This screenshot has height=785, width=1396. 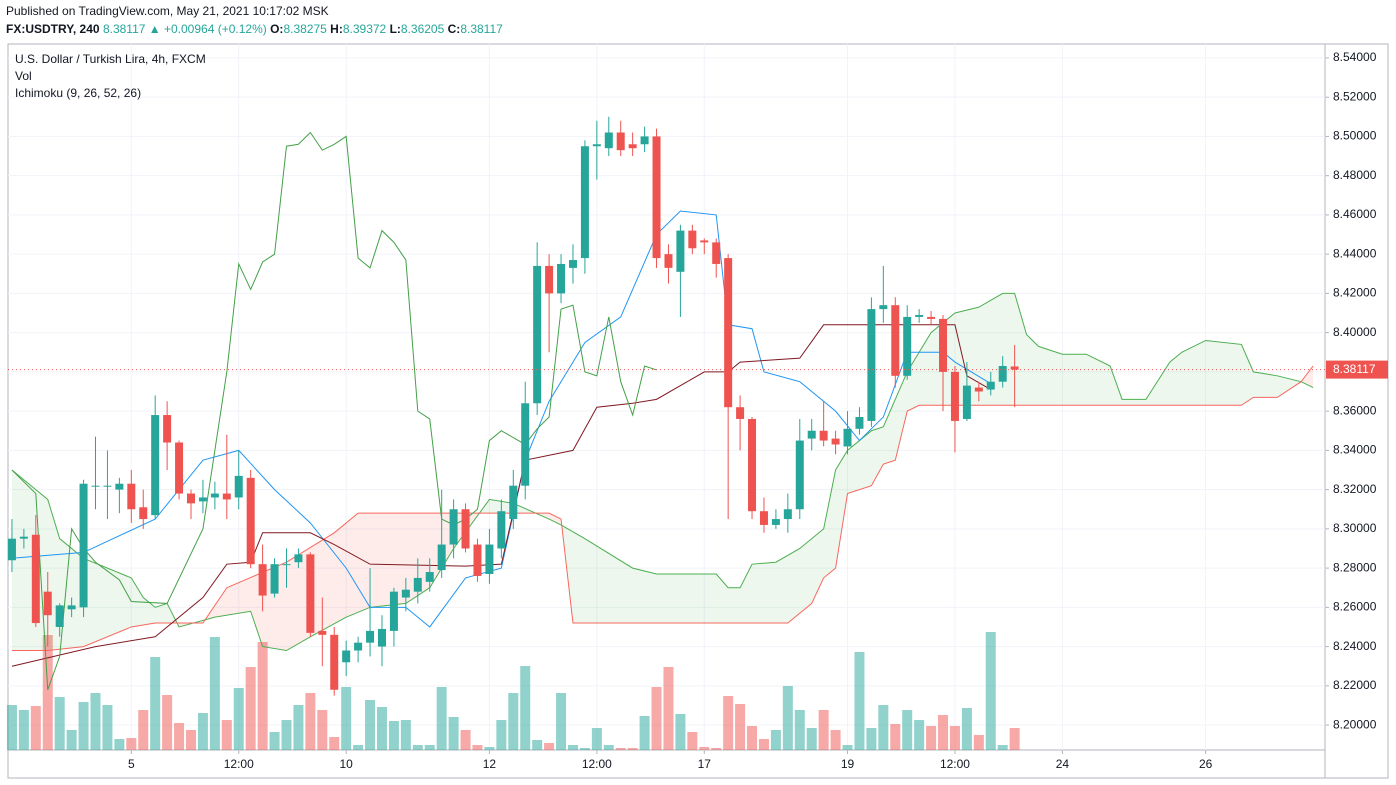 I want to click on low-label: L:, so click(x=395, y=29).